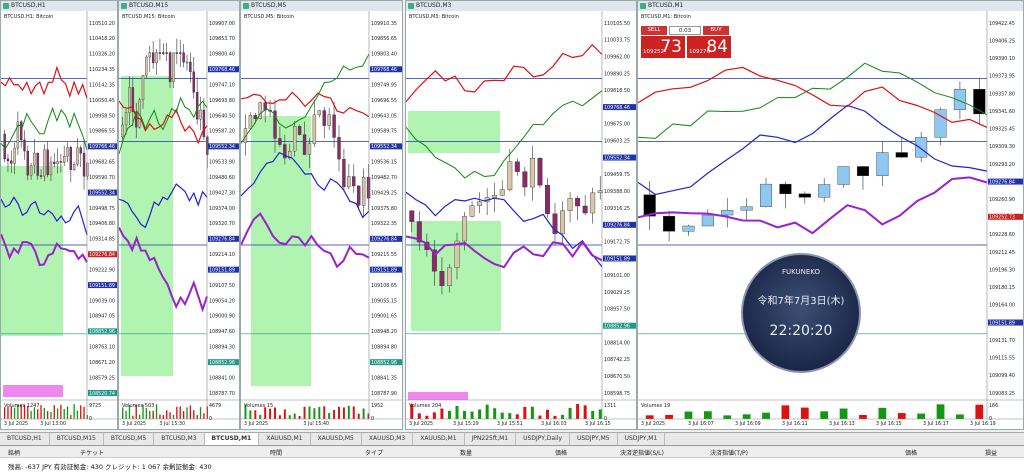 The width and height of the screenshot is (1024, 472). What do you see at coordinates (388, 439) in the screenshot?
I see `chart-tab: XAUUSD,M3` at bounding box center [388, 439].